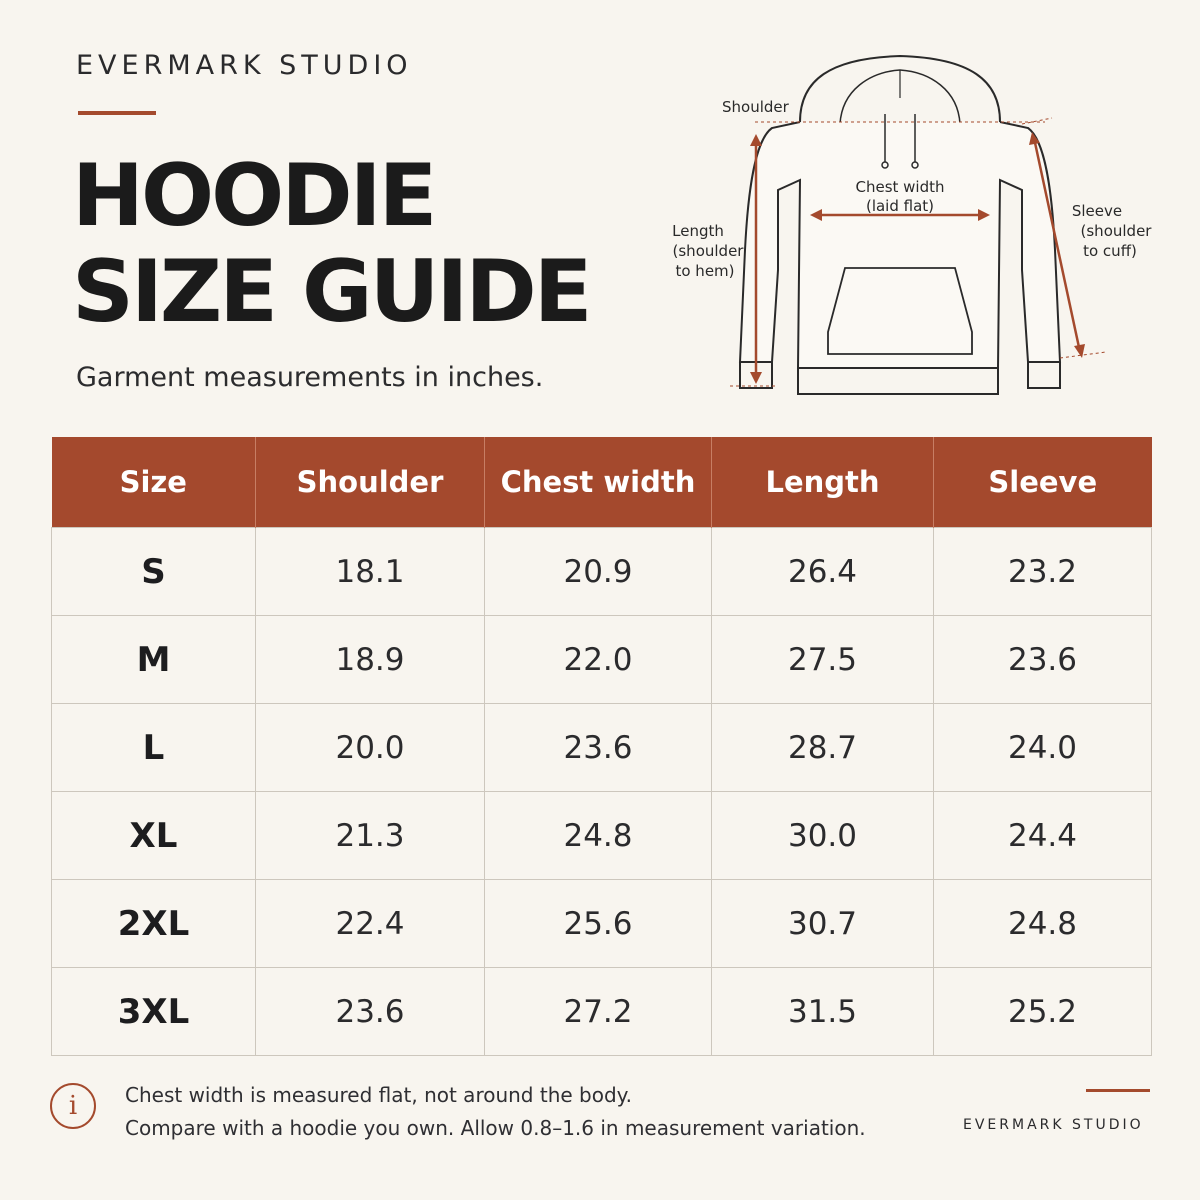 The height and width of the screenshot is (1200, 1200). Describe the element at coordinates (822, 835) in the screenshot. I see `length-cell: 30.0` at that location.